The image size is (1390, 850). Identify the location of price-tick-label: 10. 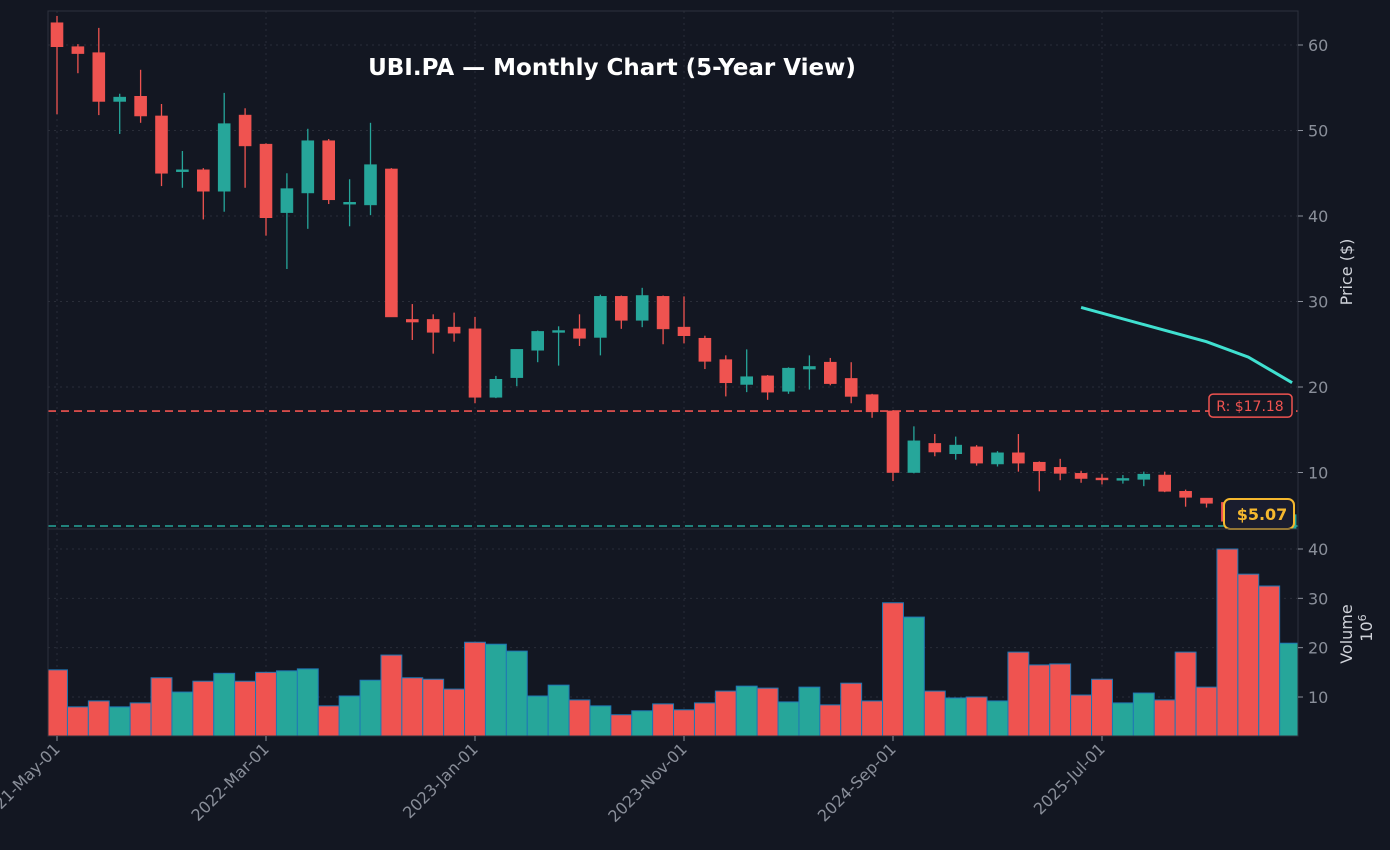
(1318, 473).